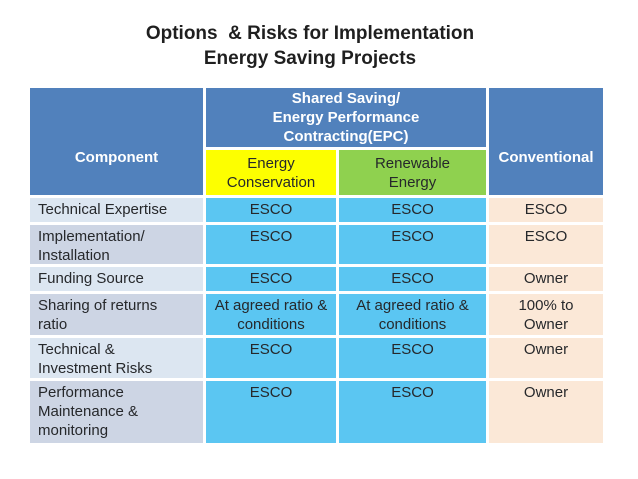 The height and width of the screenshot is (479, 638). What do you see at coordinates (116, 412) in the screenshot?
I see `row-label-performance-maintenance-monitoring: Performance Maintenance & monitoring` at bounding box center [116, 412].